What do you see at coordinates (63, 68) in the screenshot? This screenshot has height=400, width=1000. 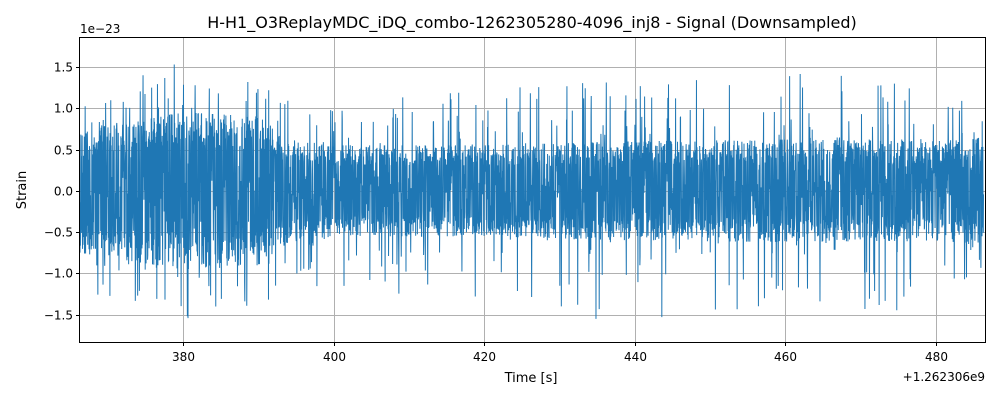 I see `y-tick-label: 1.5` at bounding box center [63, 68].